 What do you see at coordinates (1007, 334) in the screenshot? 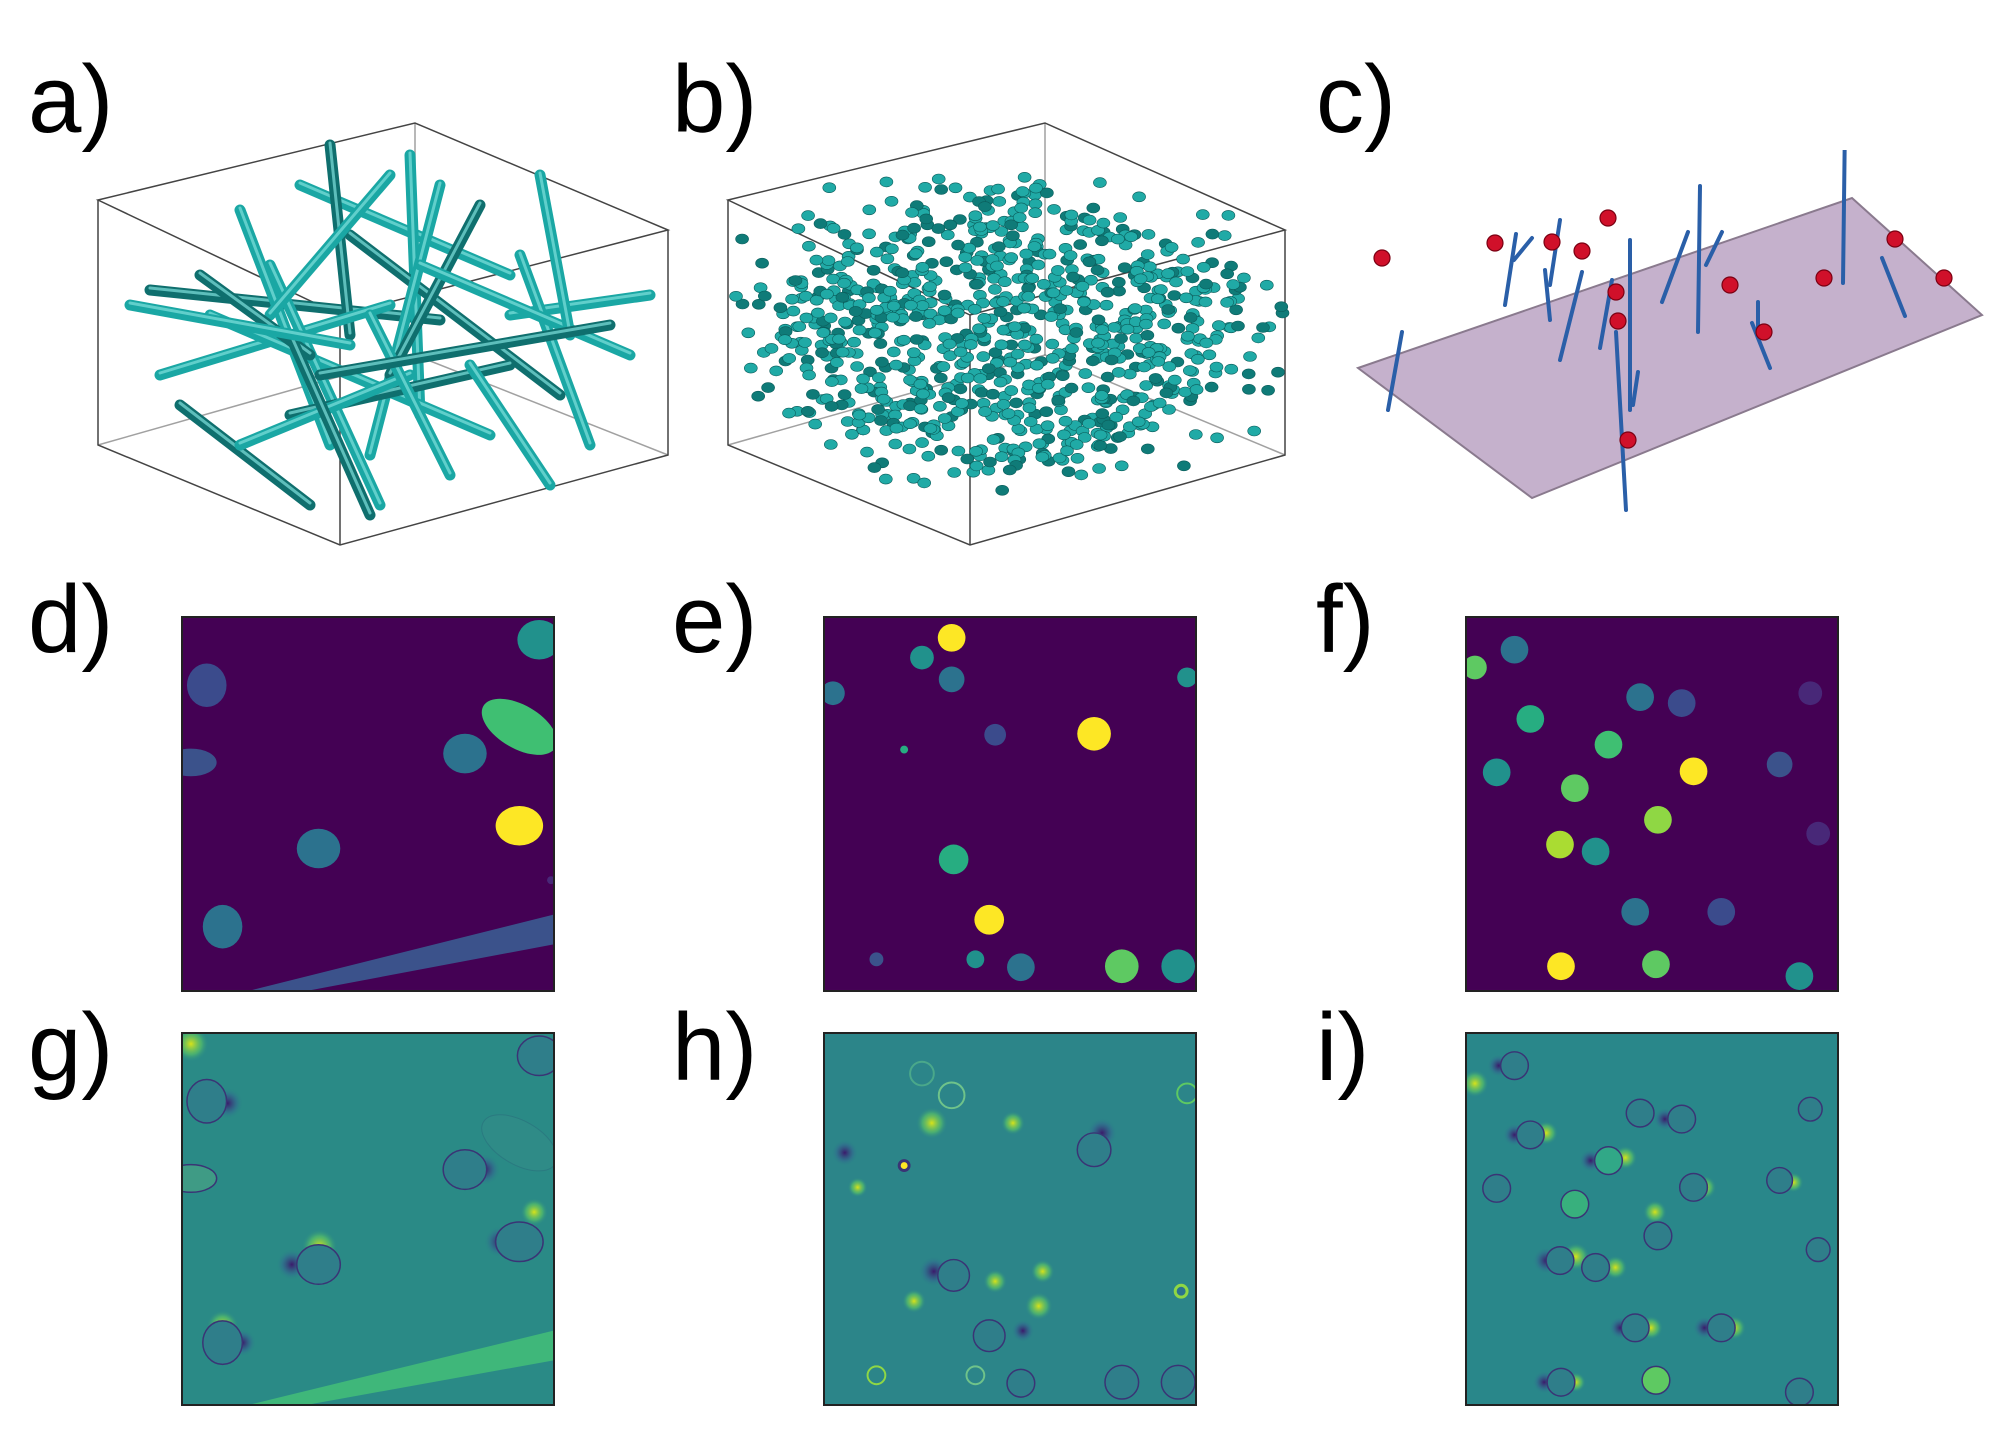
I see `particle-volume-panel` at bounding box center [1007, 334].